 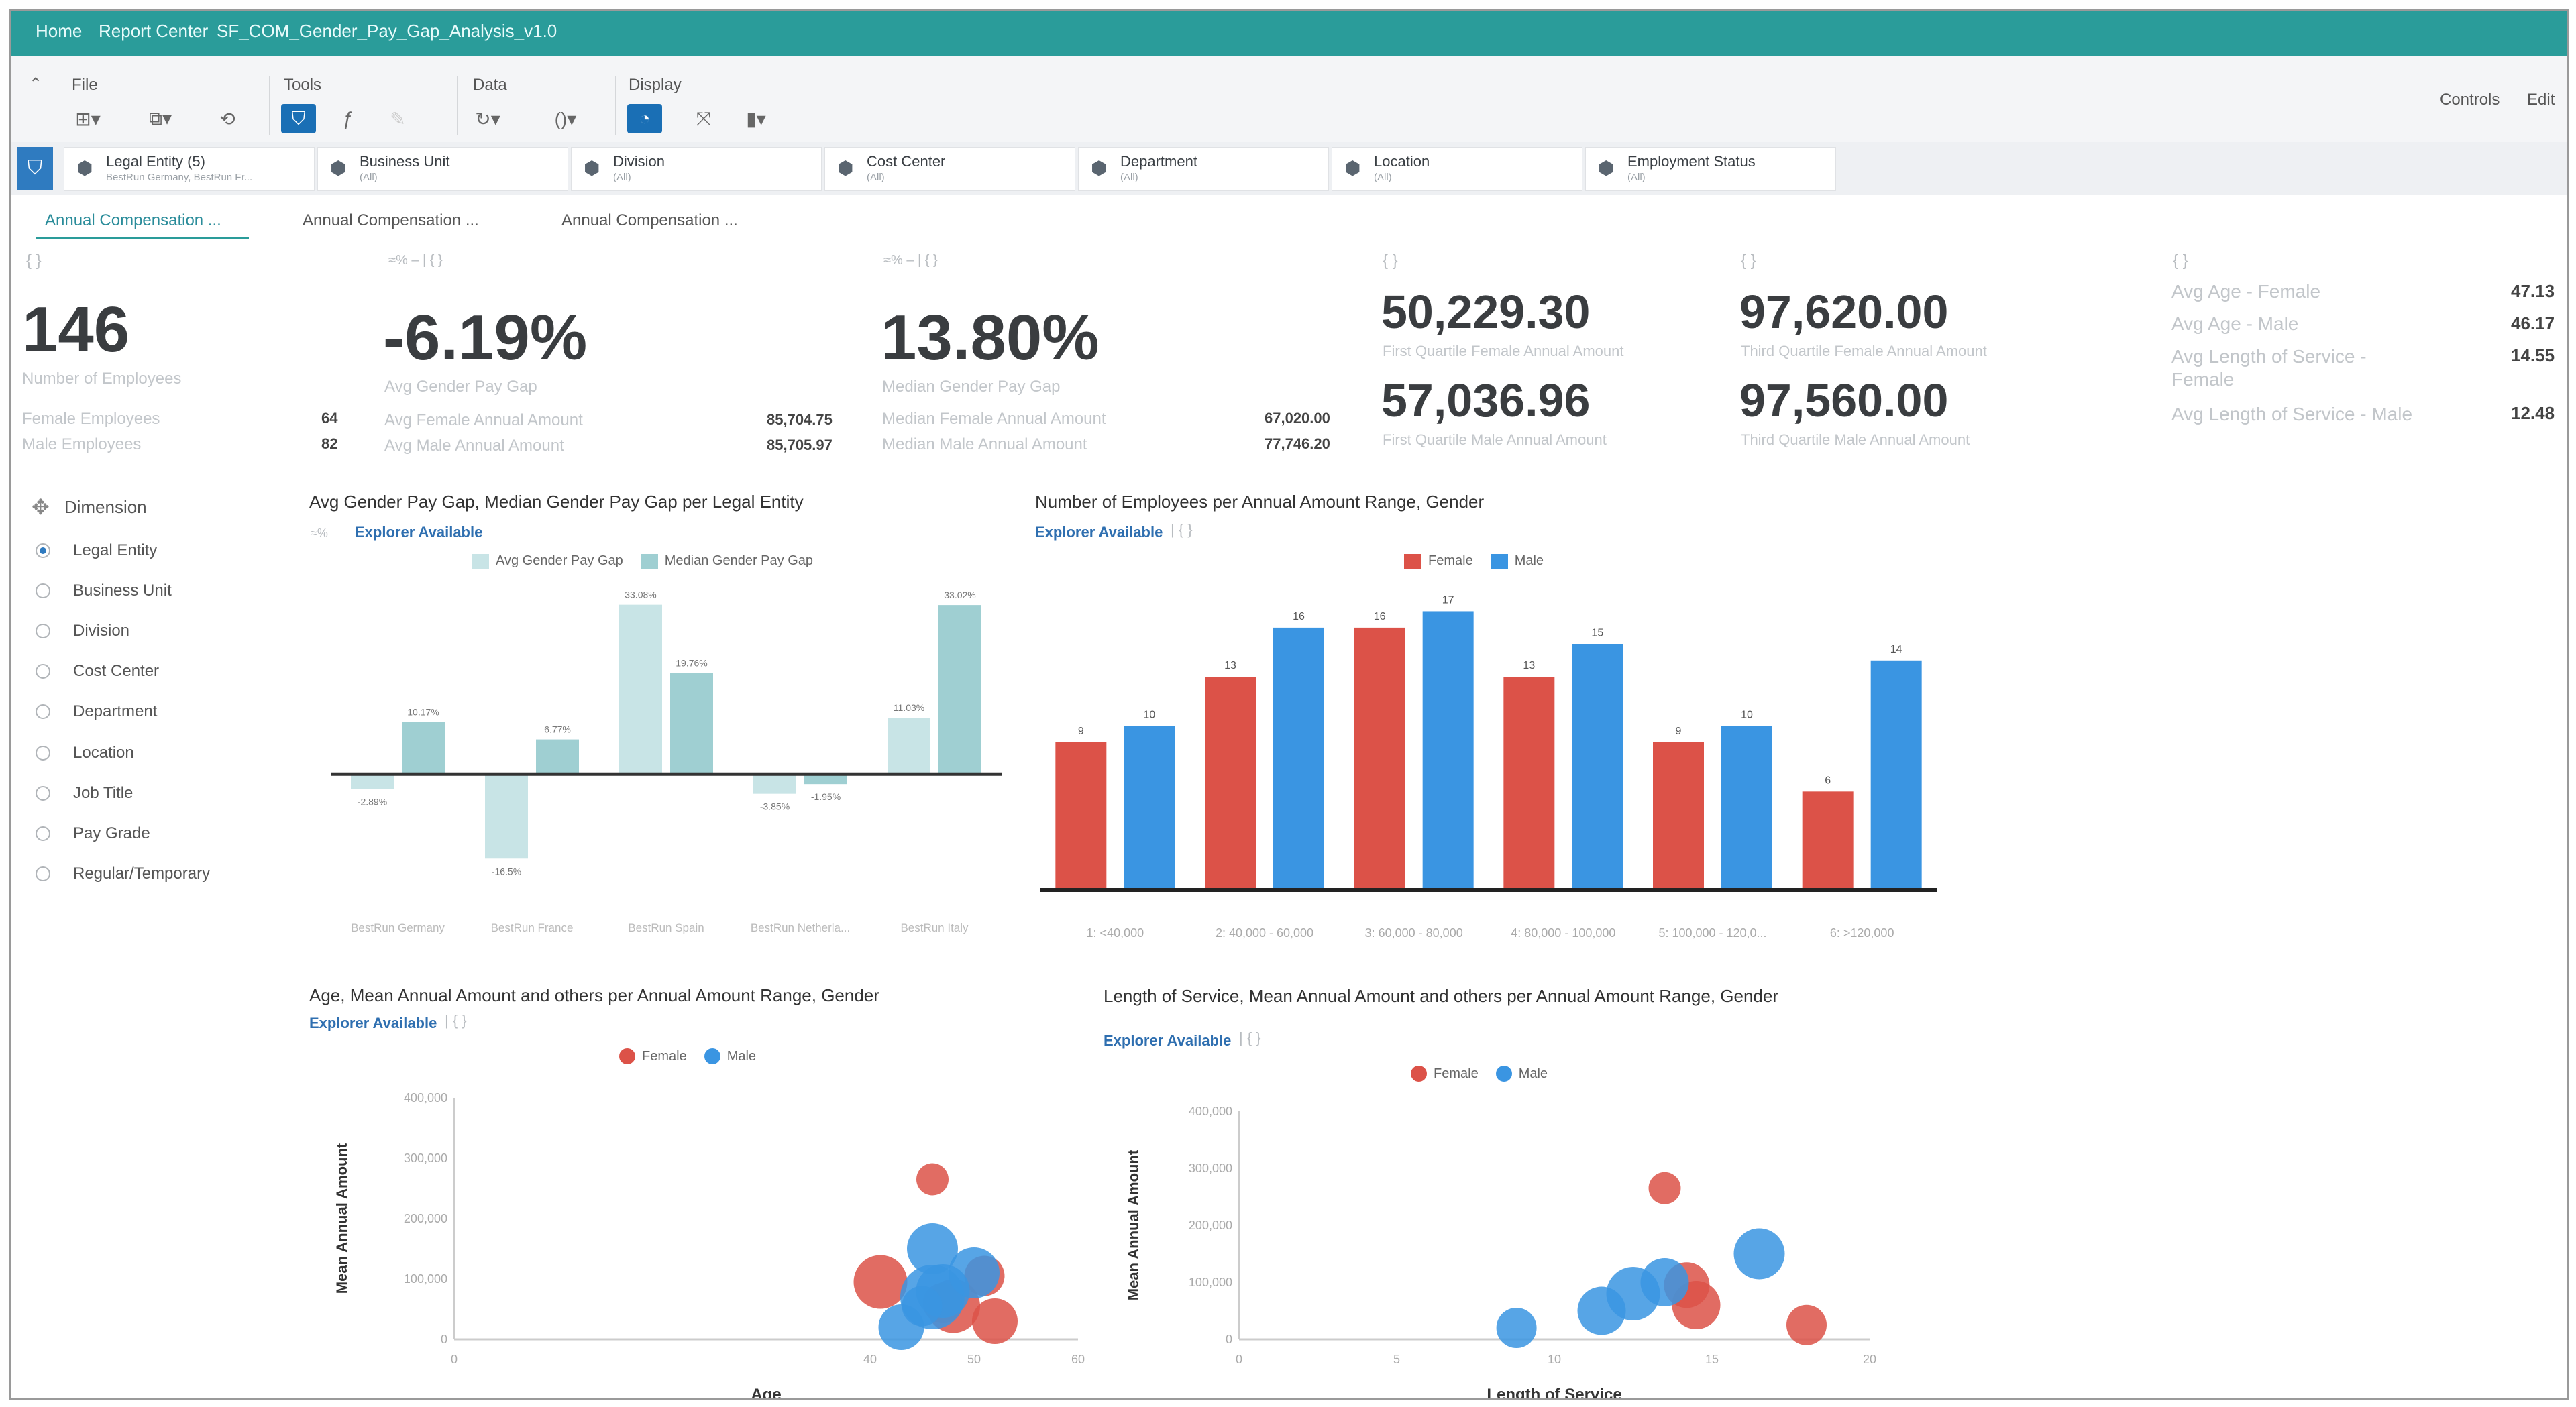 I want to click on category-label: 4: 80,000 - 100,000, so click(x=1563, y=933).